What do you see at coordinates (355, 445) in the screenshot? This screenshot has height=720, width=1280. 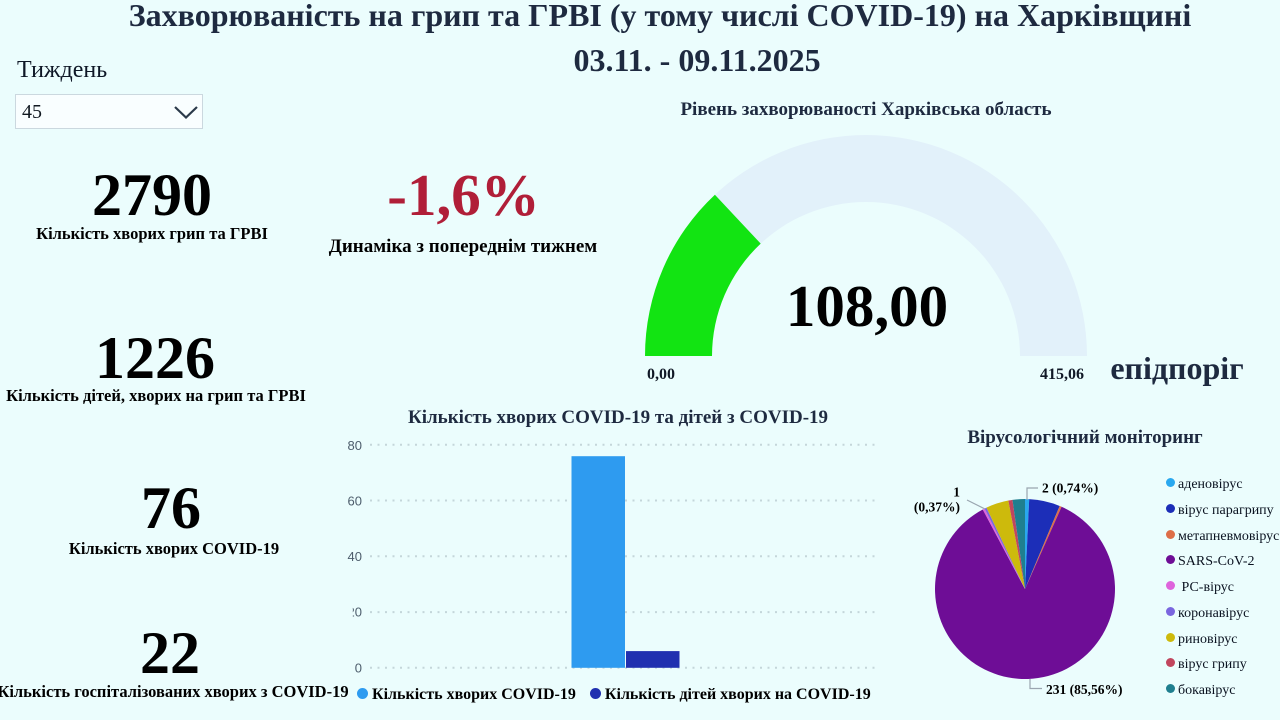 I see `svg-text: 80` at bounding box center [355, 445].